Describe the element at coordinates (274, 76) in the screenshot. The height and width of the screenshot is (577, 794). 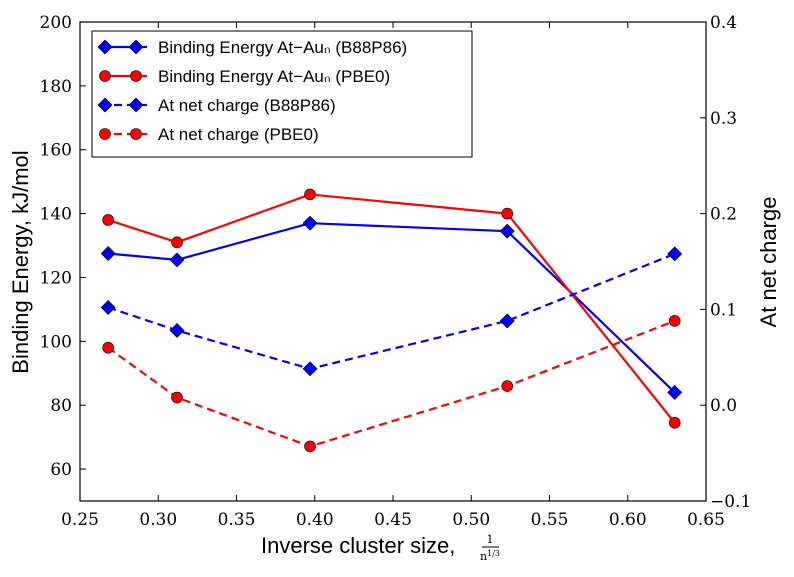
I see `legend-label: Binding Energy At−Auₙ (PBE0)` at that location.